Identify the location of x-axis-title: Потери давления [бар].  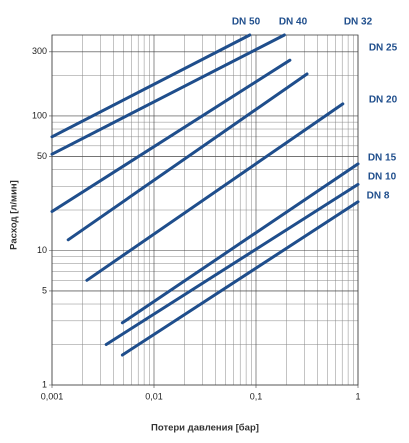
(205, 428).